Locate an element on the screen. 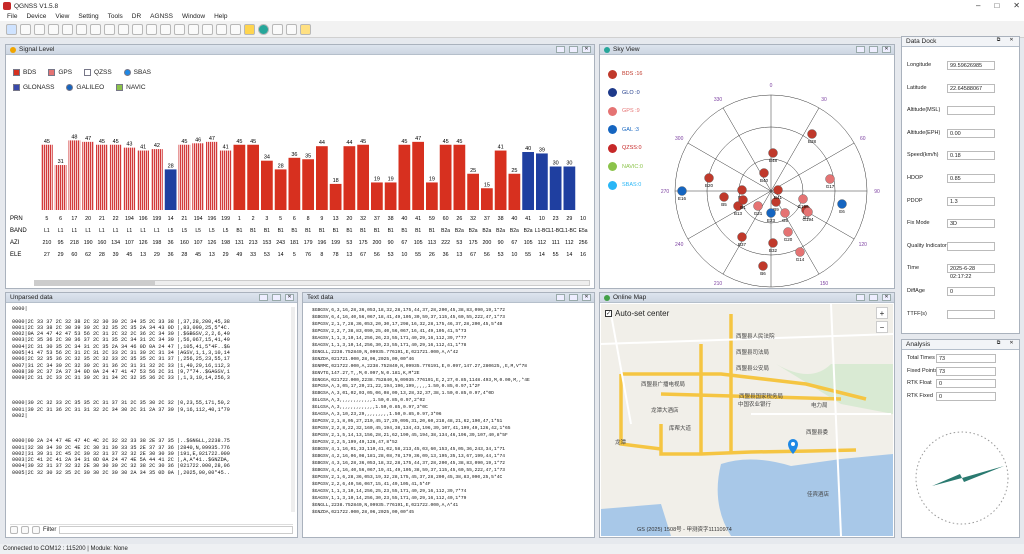 This screenshot has width=1024, height=554. antenna-icon is located at coordinates (67, 29).